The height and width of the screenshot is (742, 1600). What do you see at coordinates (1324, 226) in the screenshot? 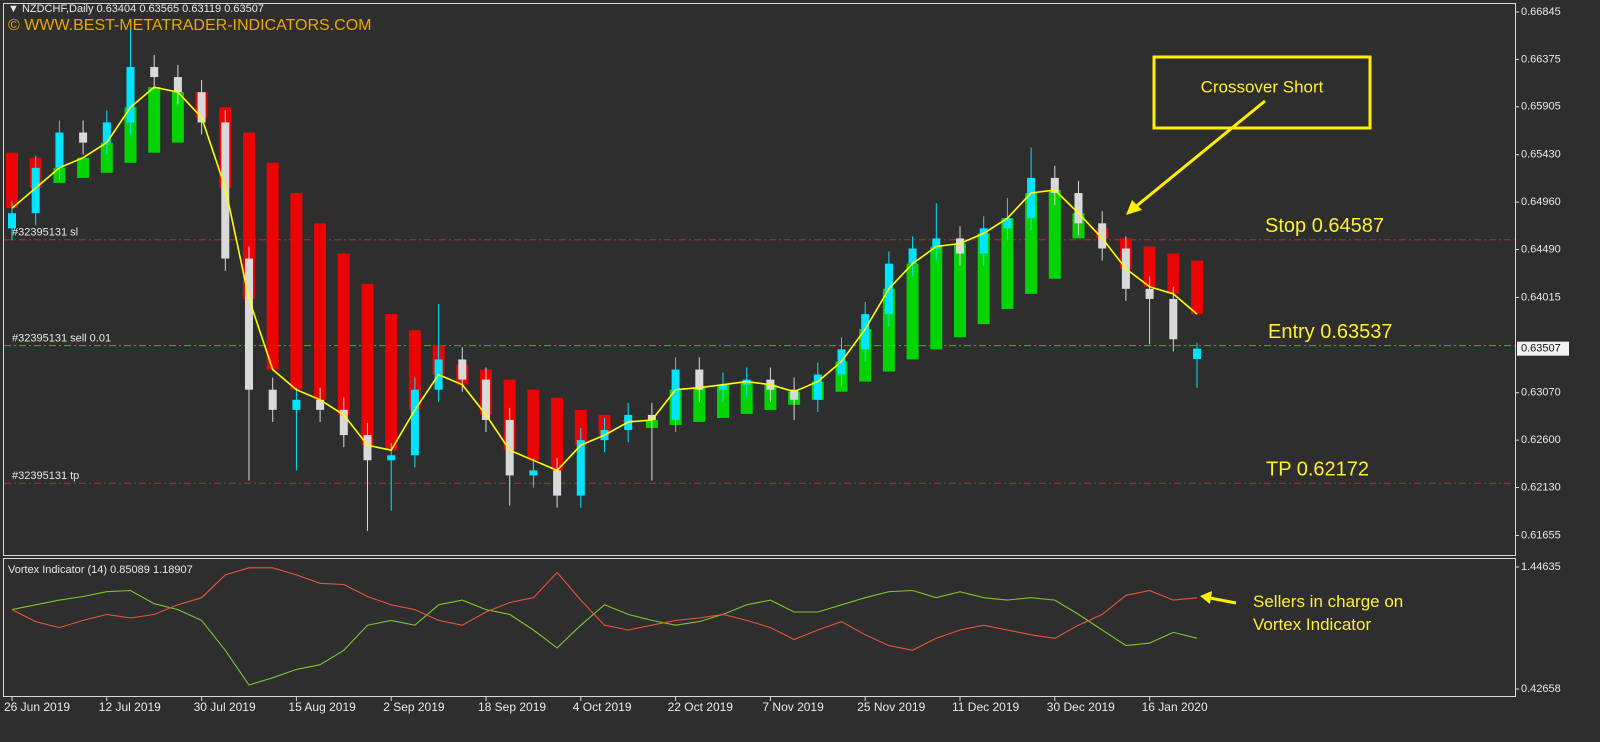
I see `level-annotation: Stop 0.64587` at bounding box center [1324, 226].